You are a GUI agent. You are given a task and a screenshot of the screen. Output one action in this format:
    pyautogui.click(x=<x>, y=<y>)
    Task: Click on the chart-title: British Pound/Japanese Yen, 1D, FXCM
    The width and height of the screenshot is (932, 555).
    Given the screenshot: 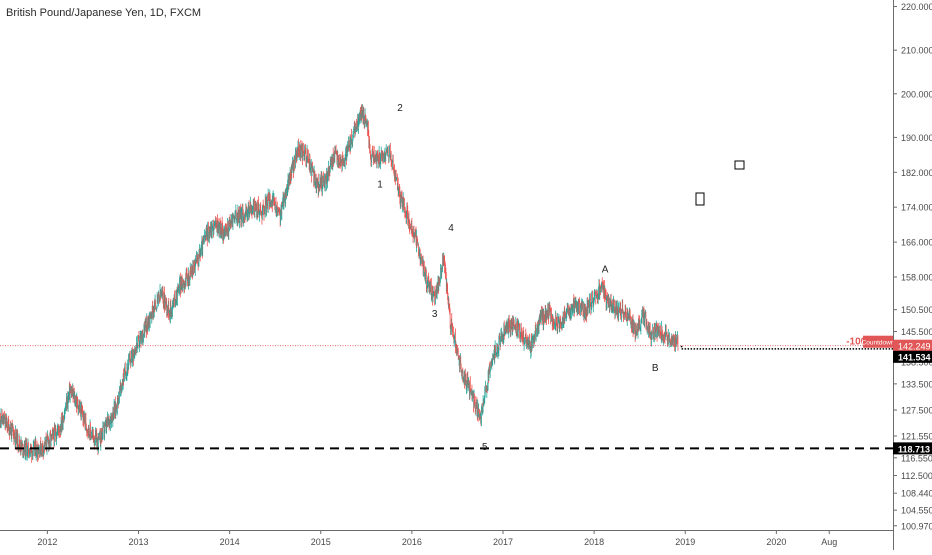 What is the action you would take?
    pyautogui.click(x=104, y=13)
    